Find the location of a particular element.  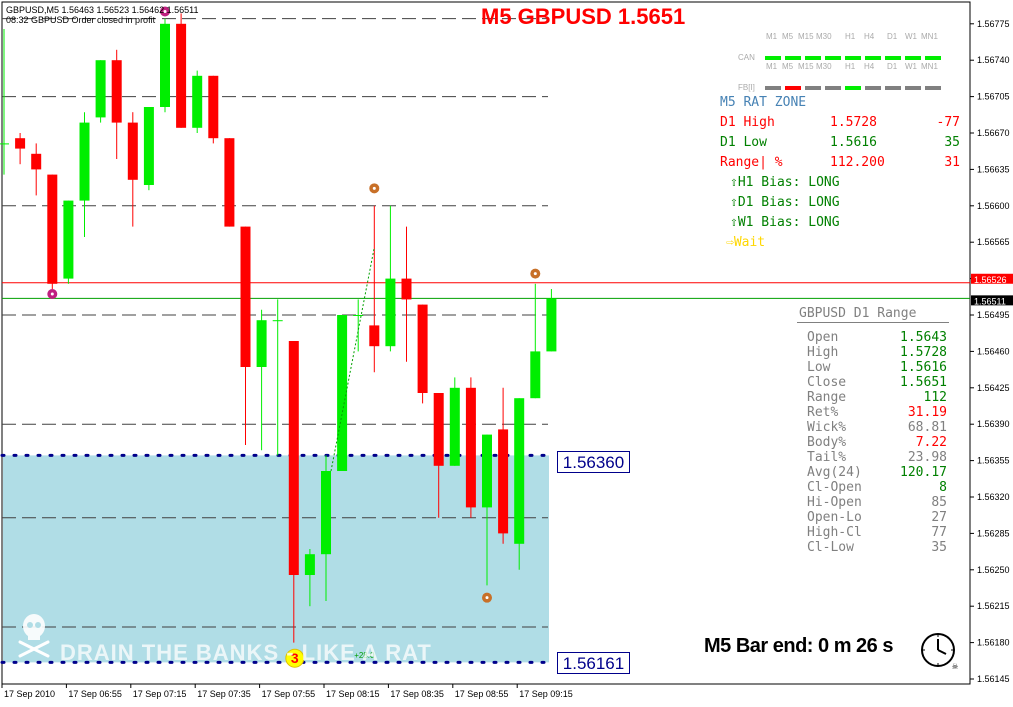

d1-range-value: 23.98 is located at coordinates (927, 457).